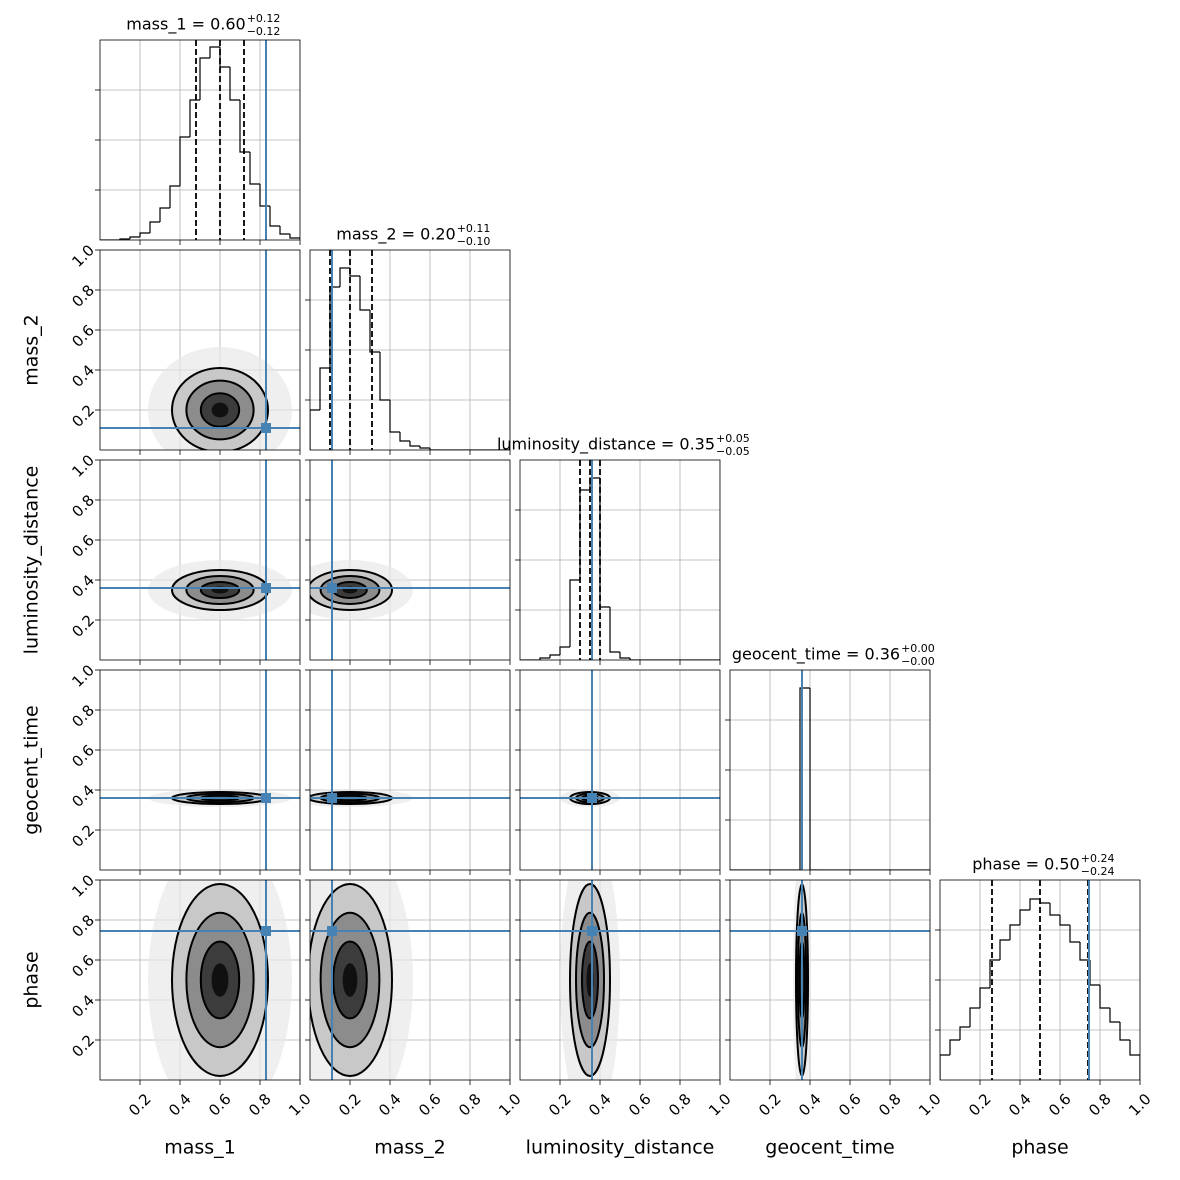 This screenshot has height=1180, width=1180. I want to click on y-tick-label: 0.8, so click(83, 296).